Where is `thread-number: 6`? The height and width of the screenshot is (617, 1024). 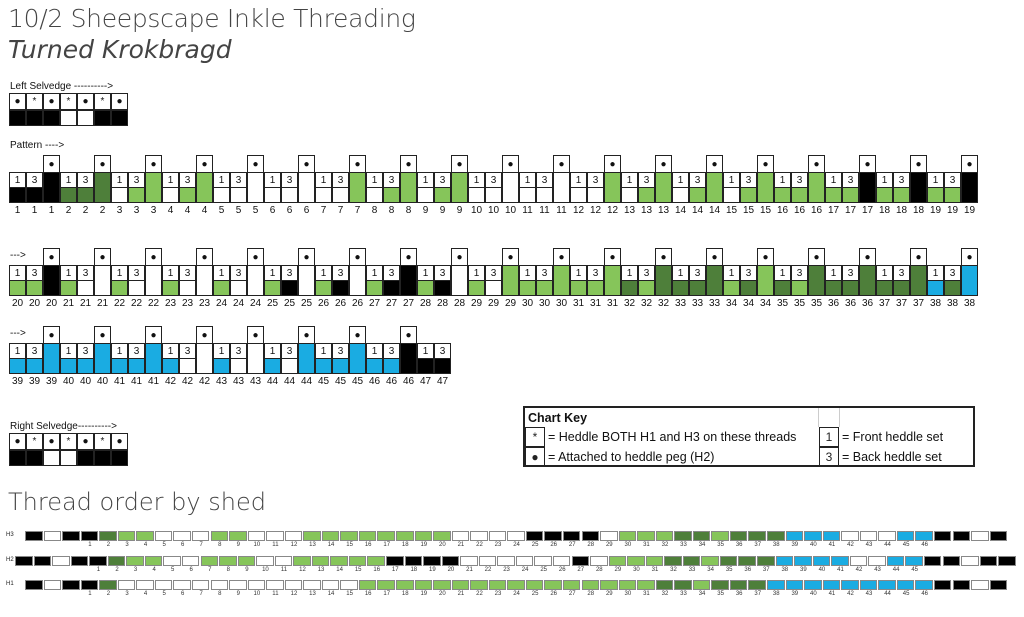
thread-number: 6 is located at coordinates (272, 210).